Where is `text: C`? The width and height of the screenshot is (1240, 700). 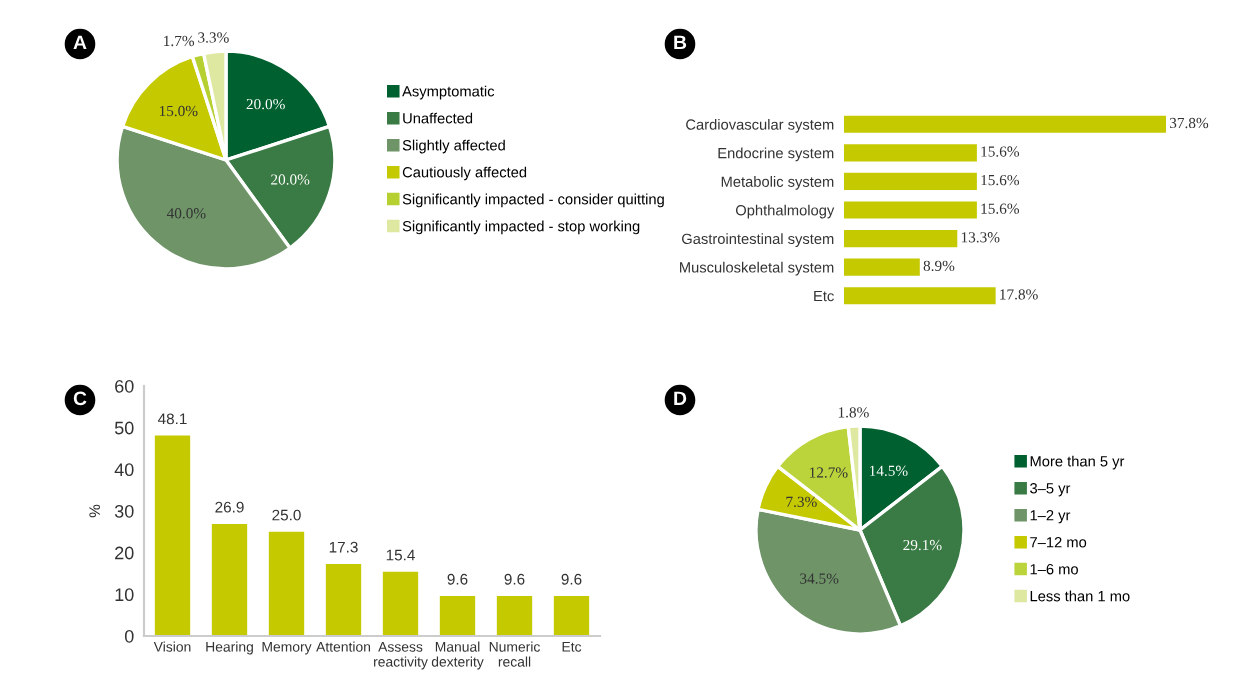
text: C is located at coordinates (80, 398).